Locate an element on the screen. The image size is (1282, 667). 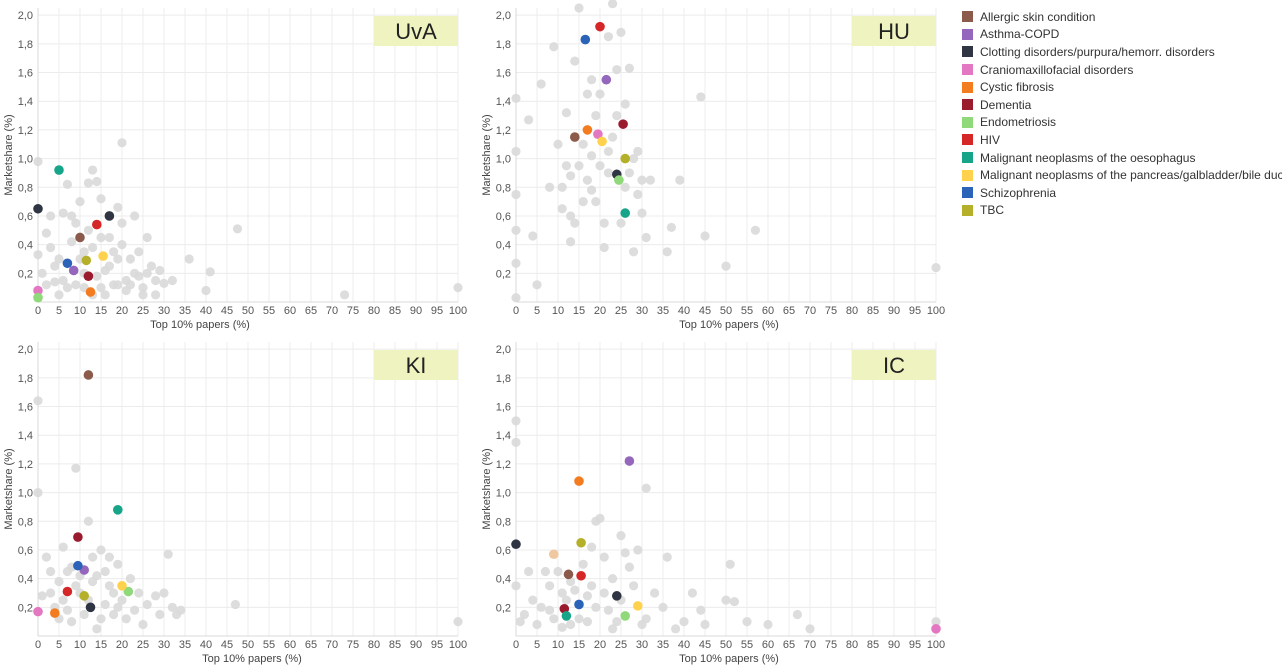
x-tick-label: 100 is located at coordinates (936, 645).